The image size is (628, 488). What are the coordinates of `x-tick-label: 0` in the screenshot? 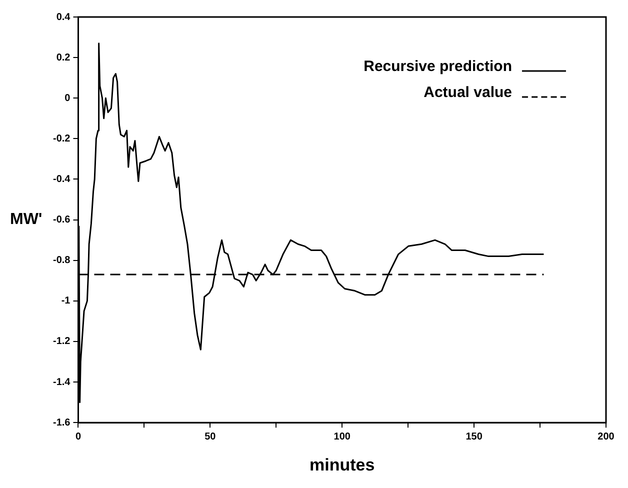 It's located at (78, 436).